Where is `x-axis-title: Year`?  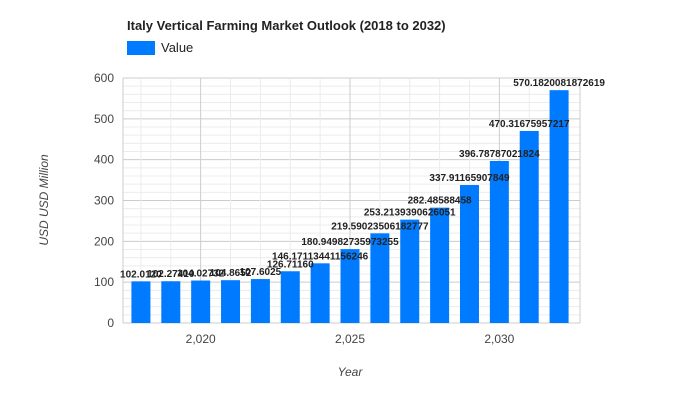
x-axis-title: Year is located at coordinates (351, 372).